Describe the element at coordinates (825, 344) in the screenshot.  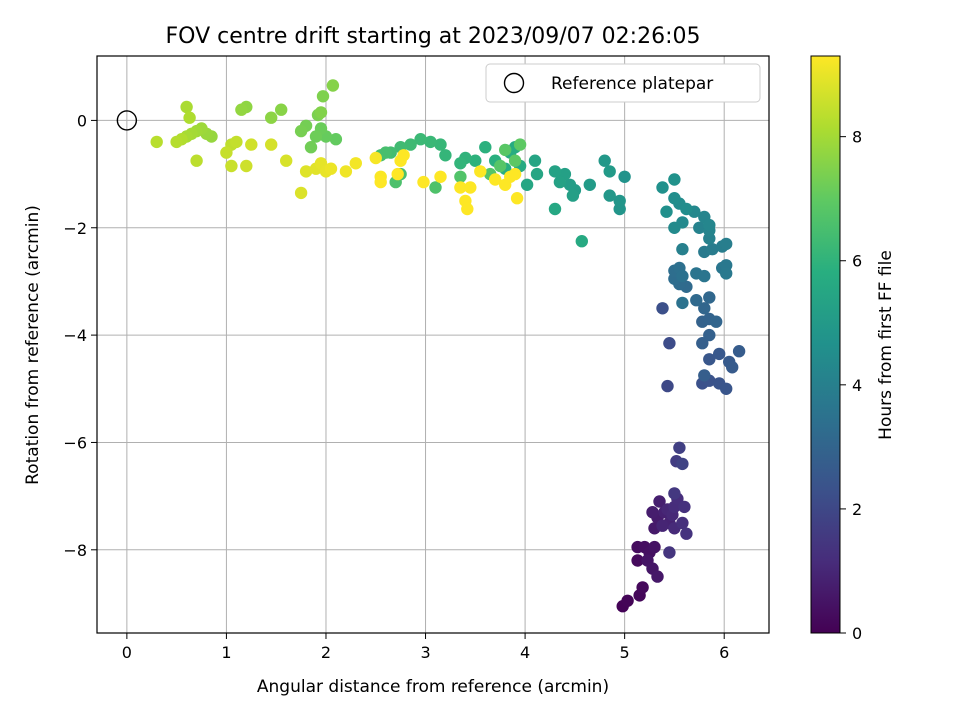
I see `colorbar-gradient` at that location.